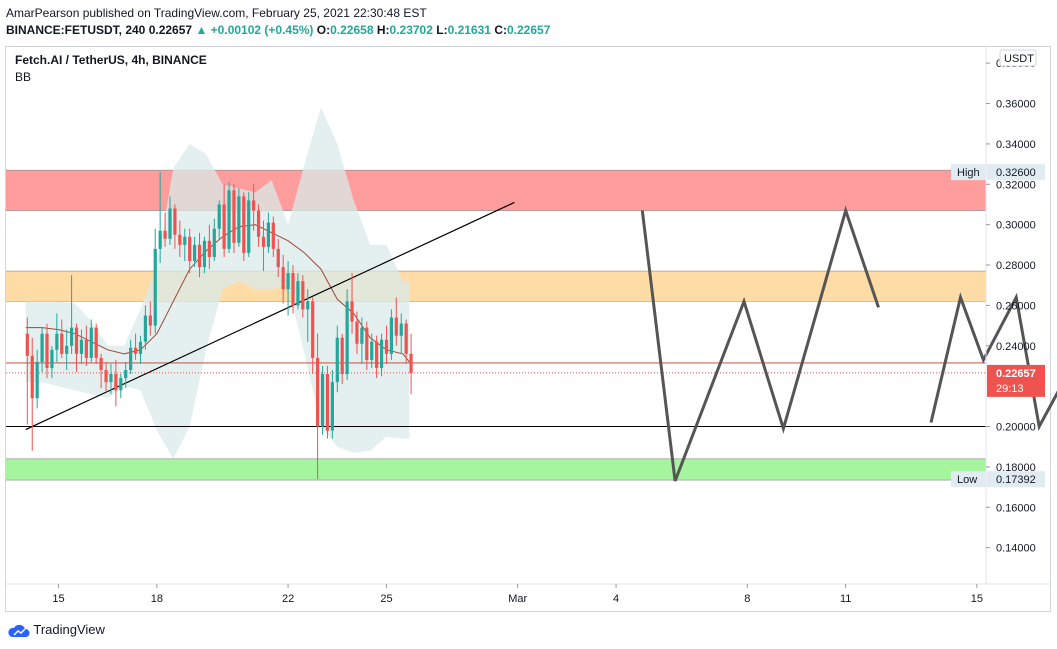 The height and width of the screenshot is (649, 1057). What do you see at coordinates (1016, 347) in the screenshot?
I see `price-tick-label: 0.24000` at bounding box center [1016, 347].